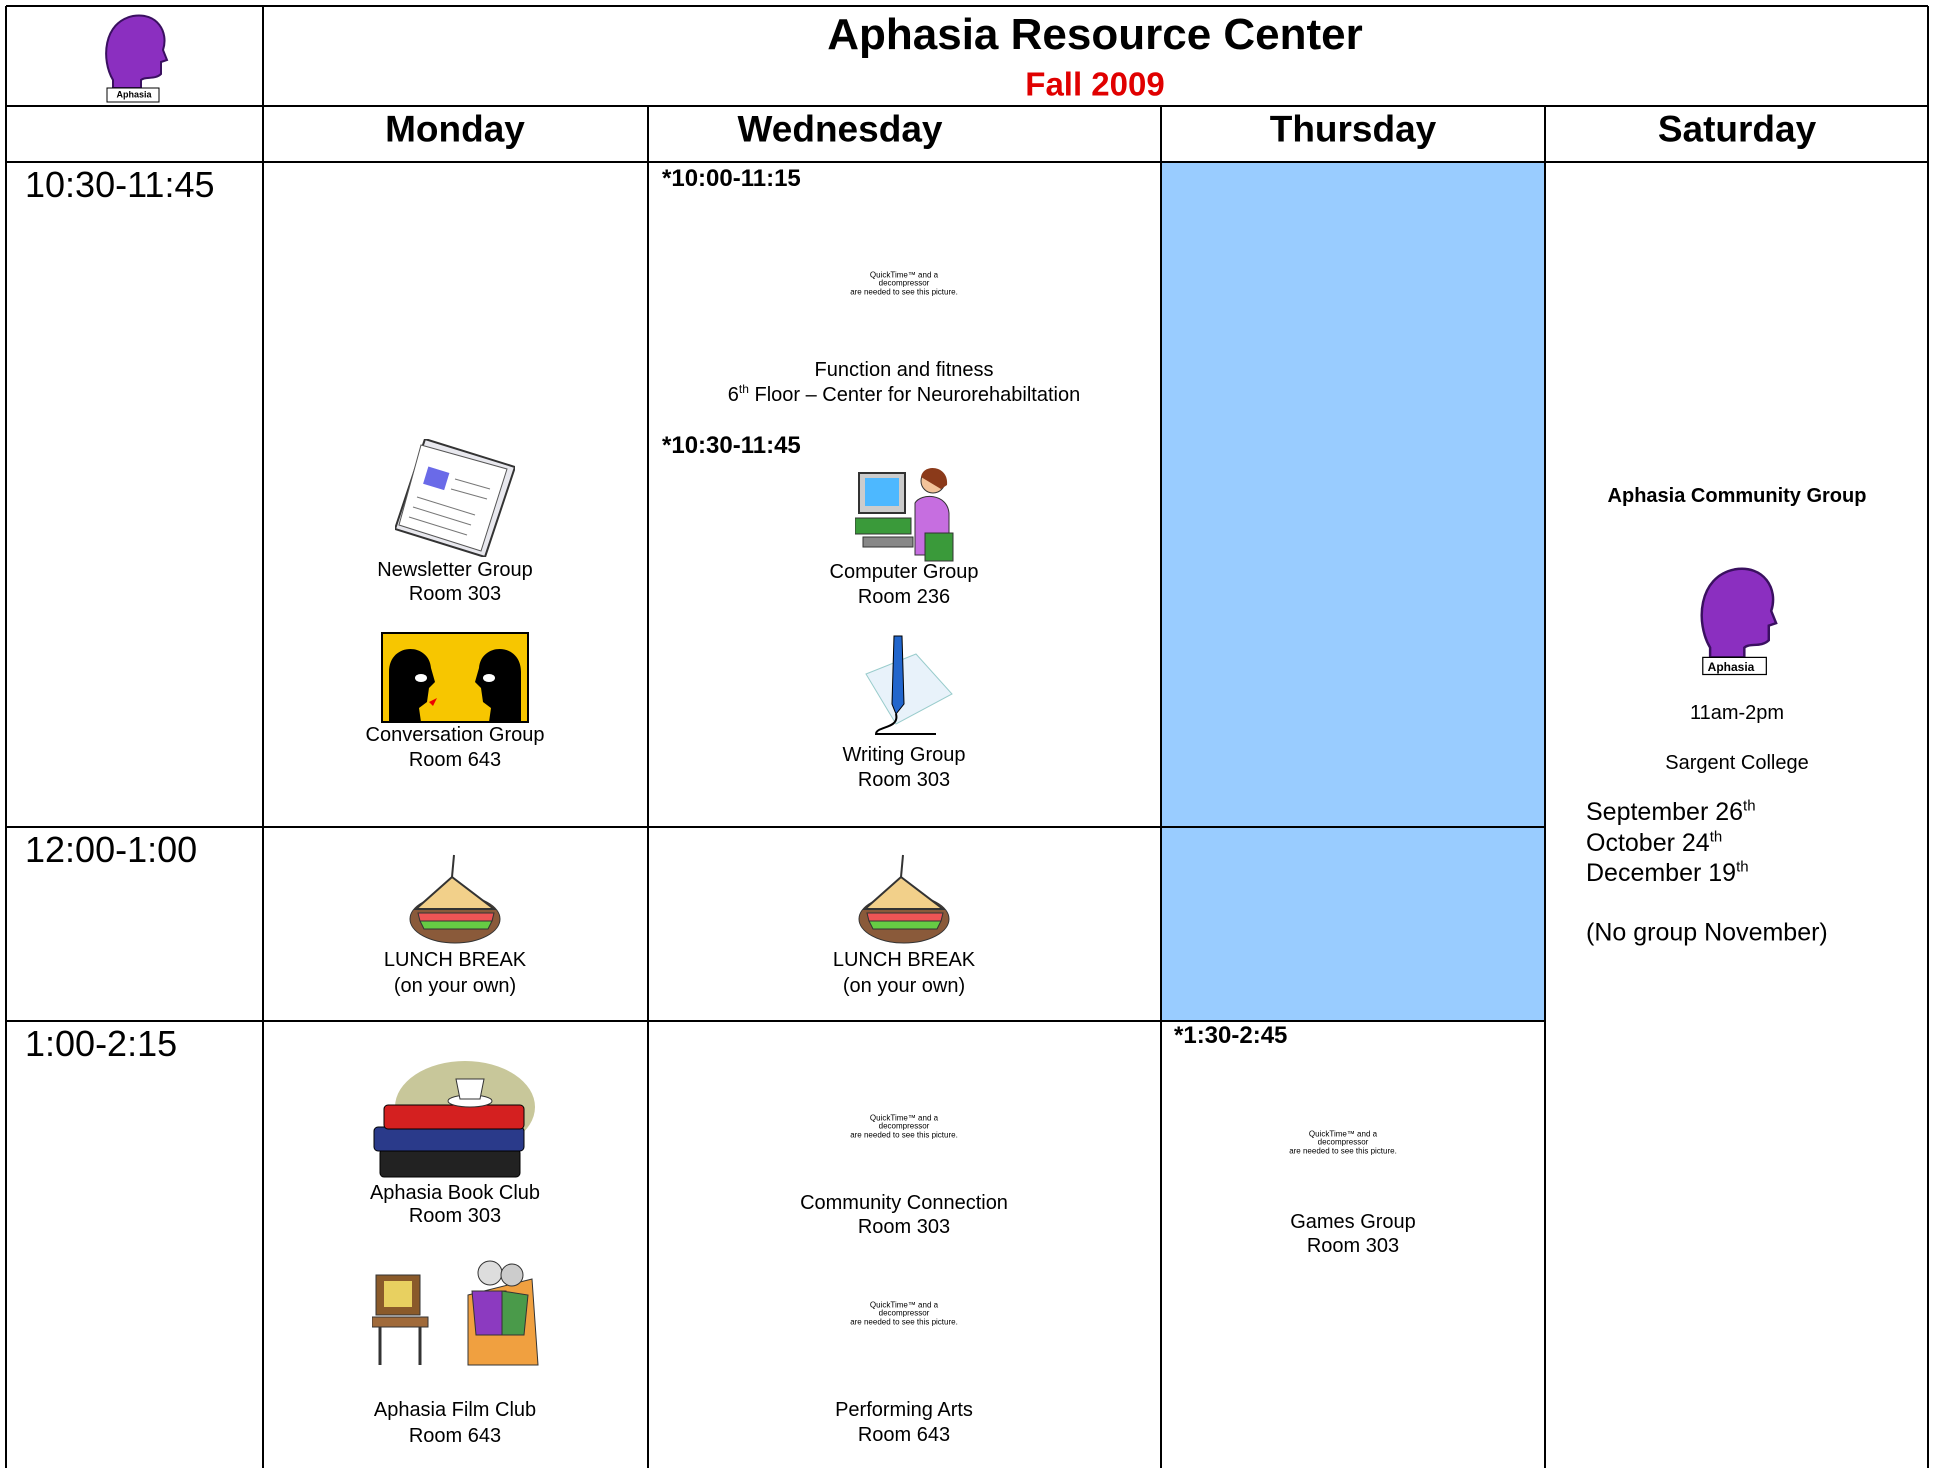 This screenshot has height=1468, width=1935. I want to click on unavailable-block, so click(1353, 591).